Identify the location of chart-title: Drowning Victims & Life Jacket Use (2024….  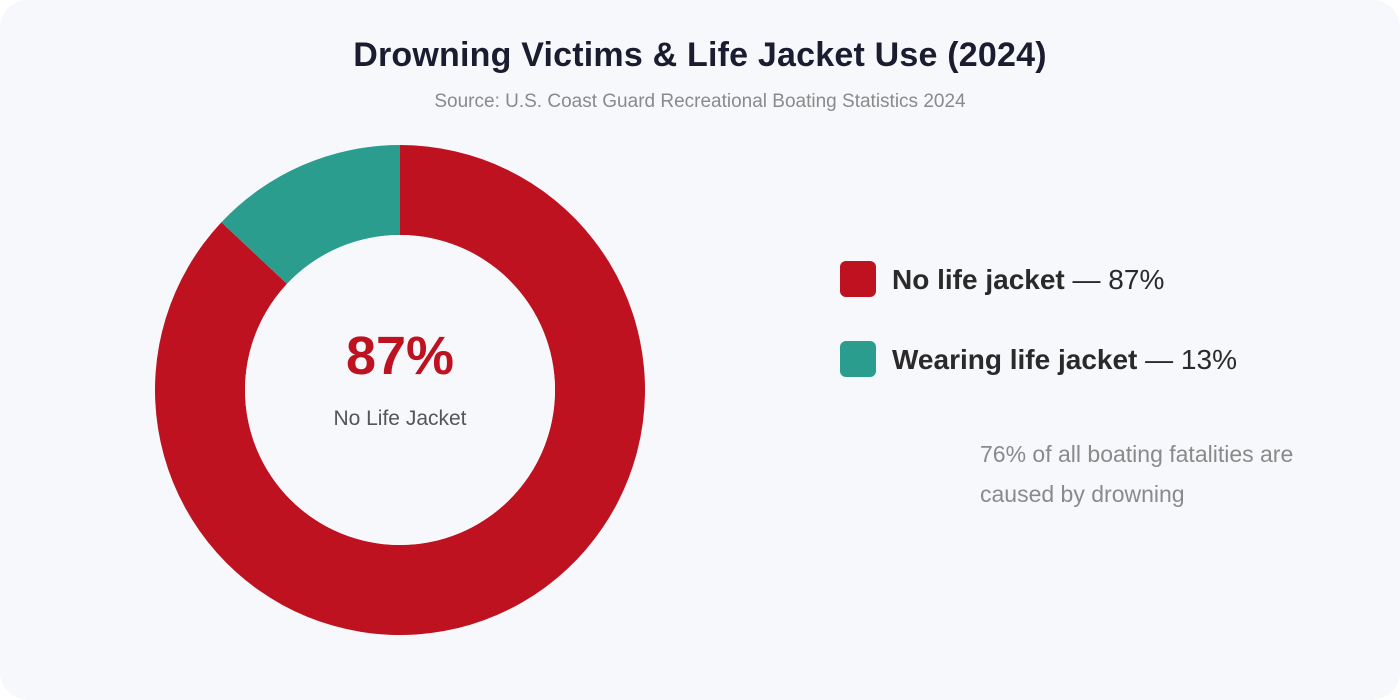
(700, 55).